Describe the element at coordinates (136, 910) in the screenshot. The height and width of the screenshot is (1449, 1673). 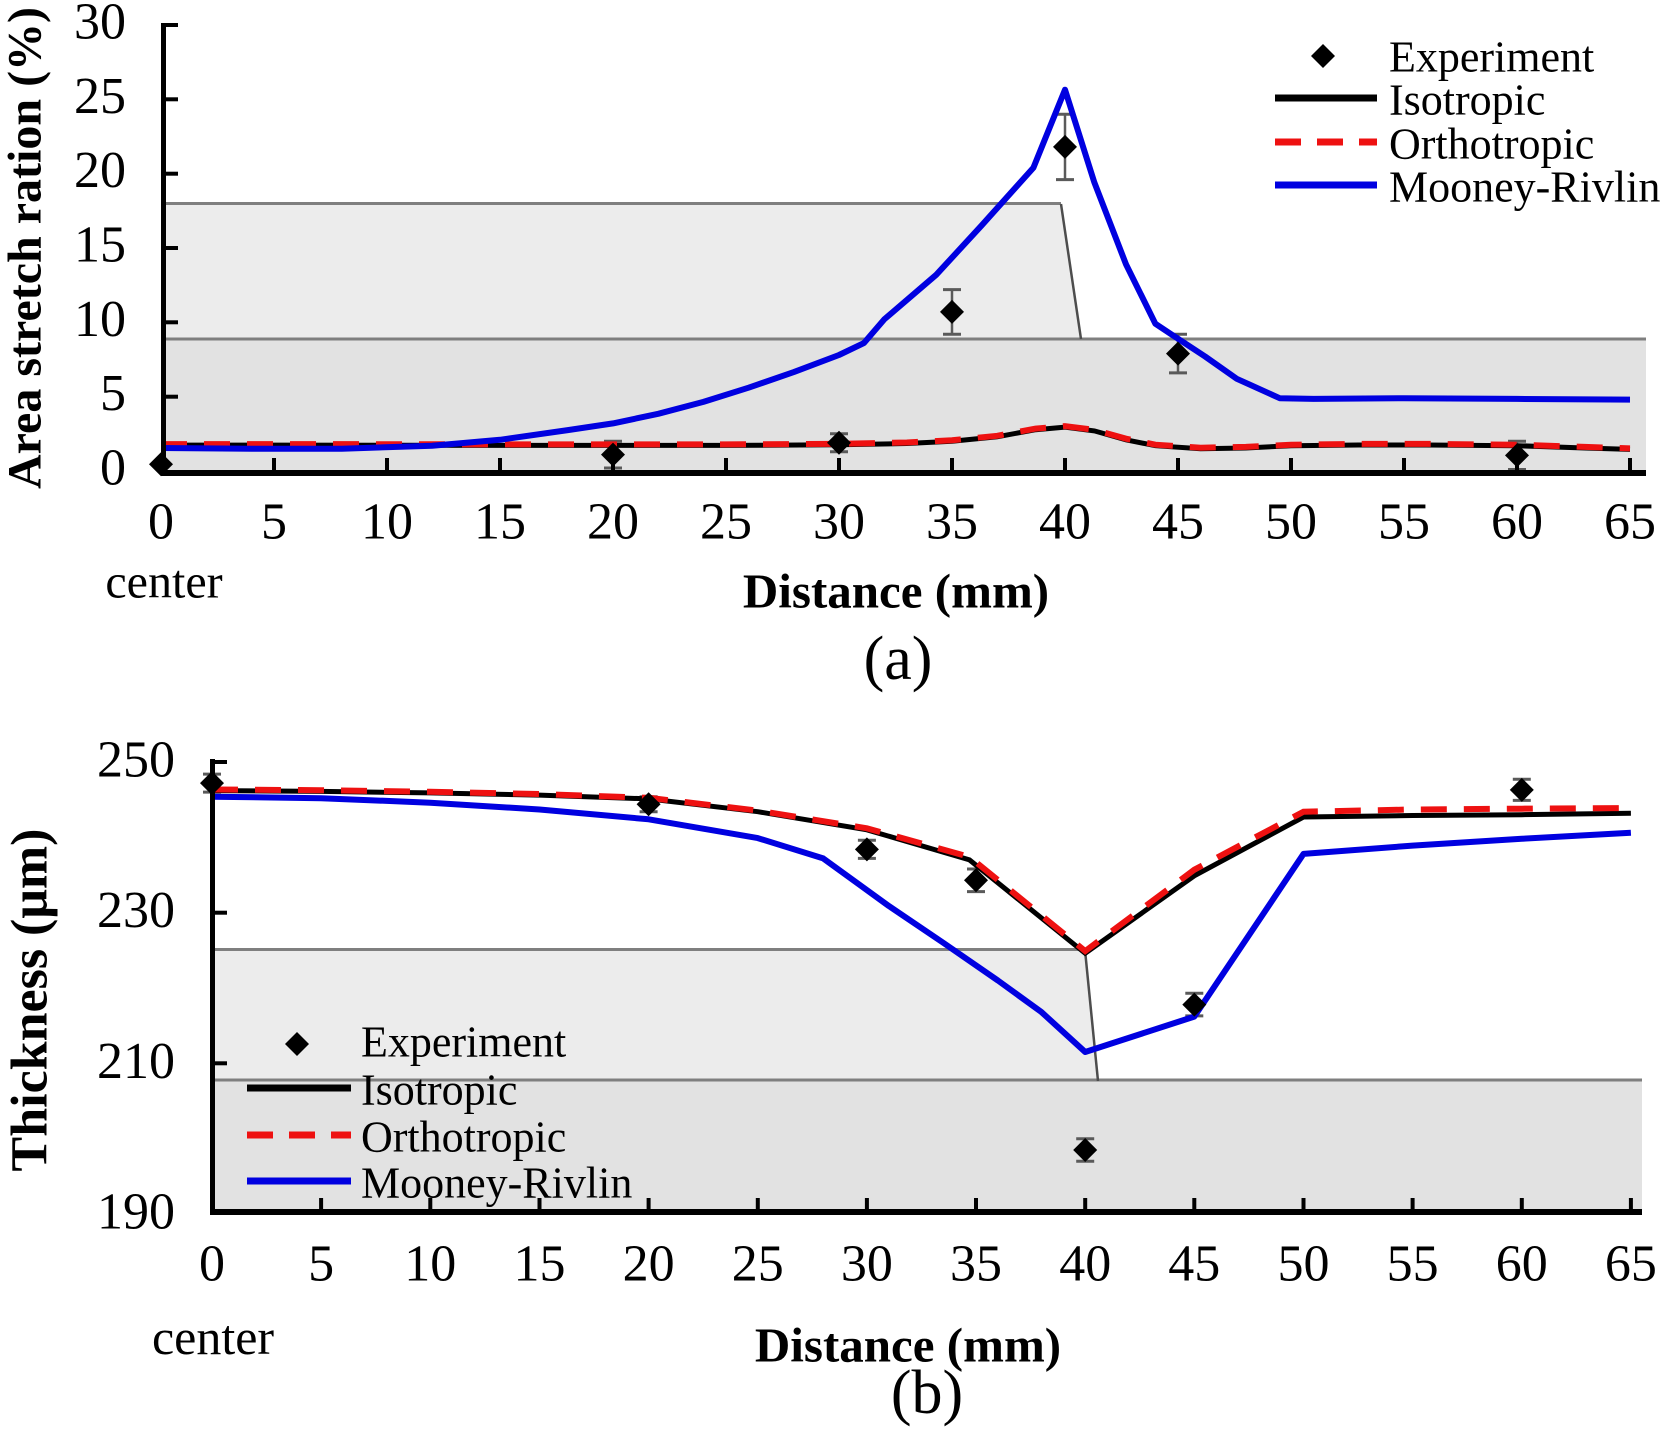
I see `svg-text: 230` at that location.